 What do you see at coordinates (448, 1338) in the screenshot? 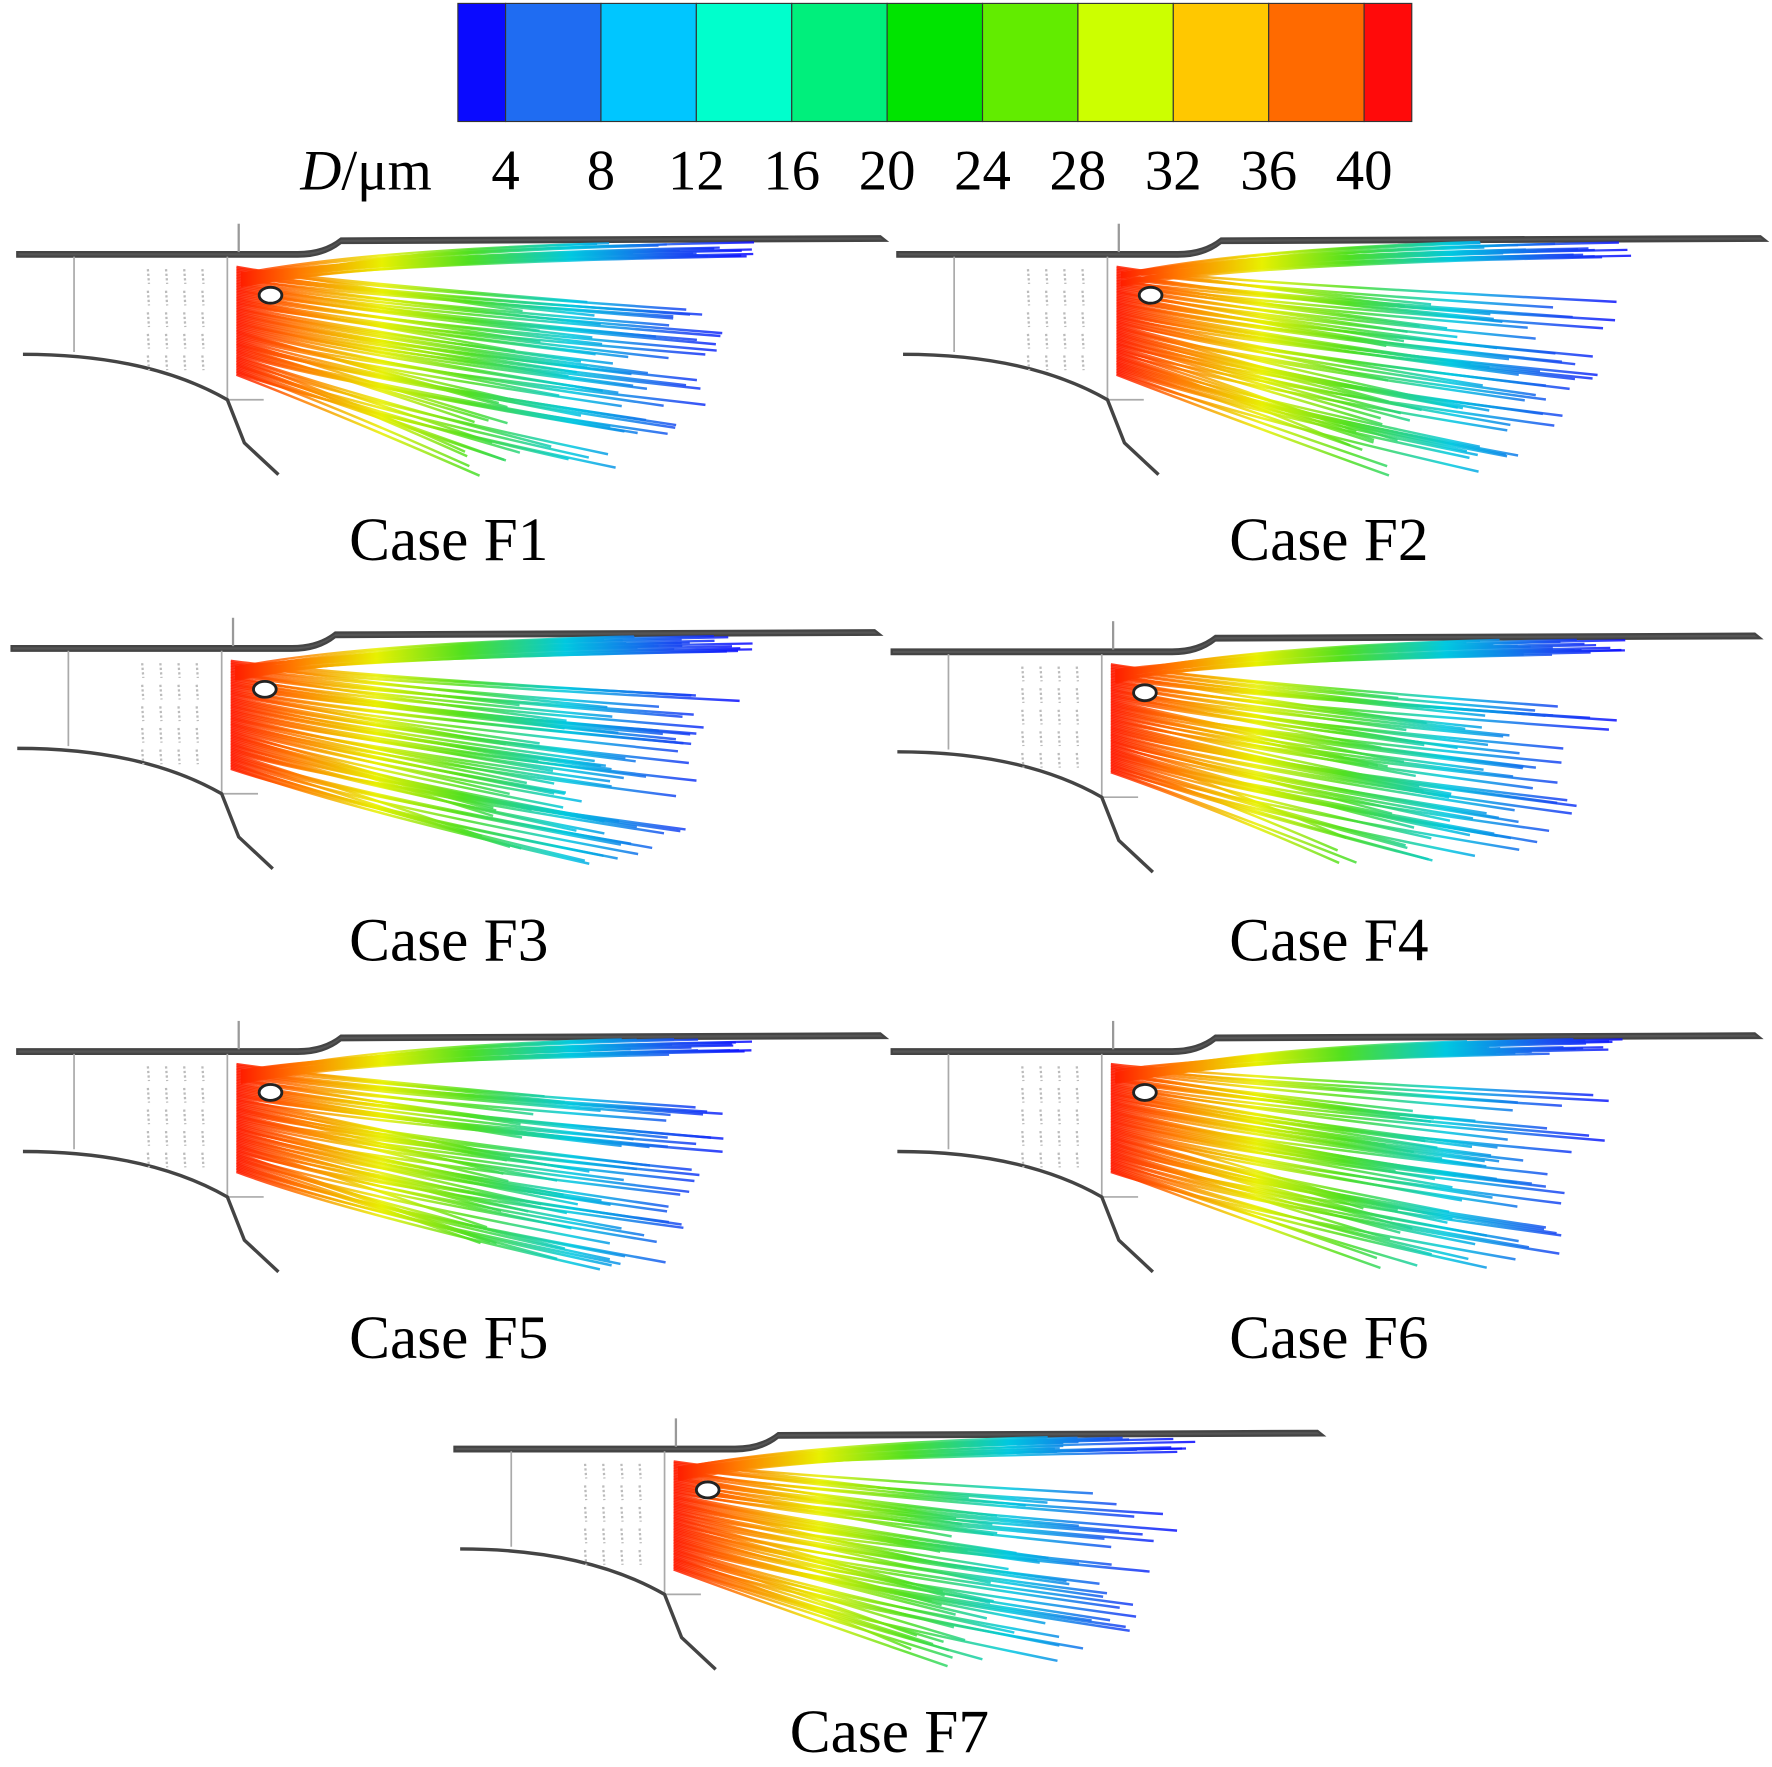
I see `case-label: Case F5` at bounding box center [448, 1338].